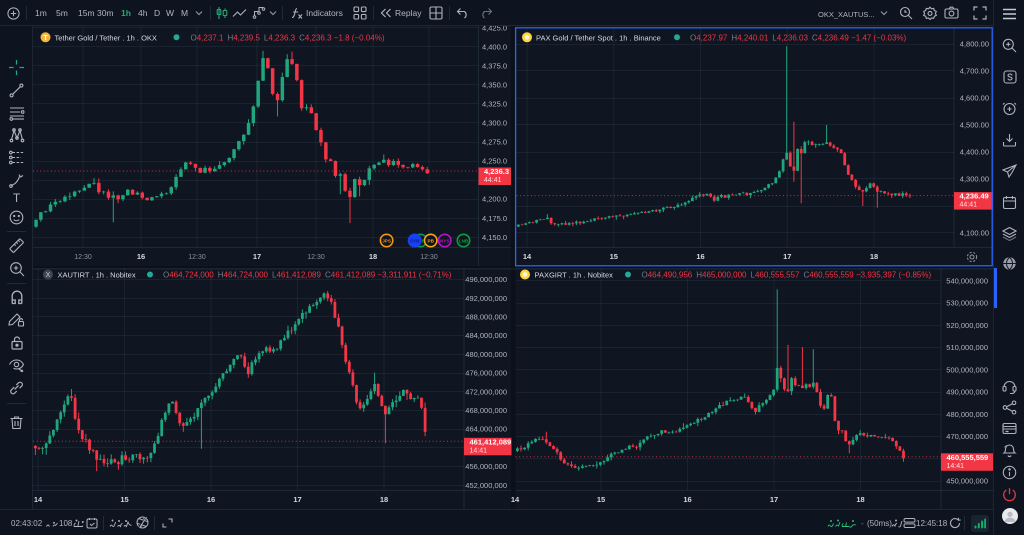 The height and width of the screenshot is (535, 1024). What do you see at coordinates (968, 457) in the screenshot?
I see `svg-text: 460,555,559` at bounding box center [968, 457].